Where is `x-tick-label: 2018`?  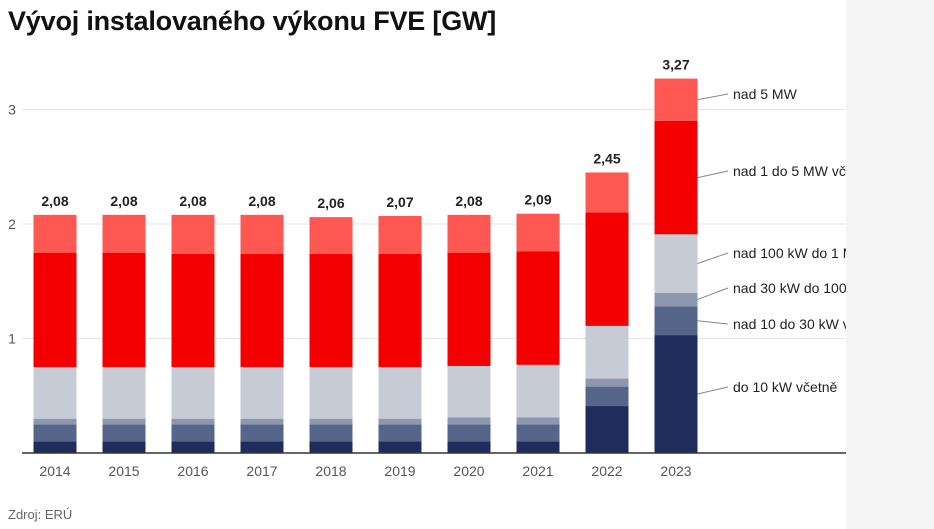
x-tick-label: 2018 is located at coordinates (330, 471).